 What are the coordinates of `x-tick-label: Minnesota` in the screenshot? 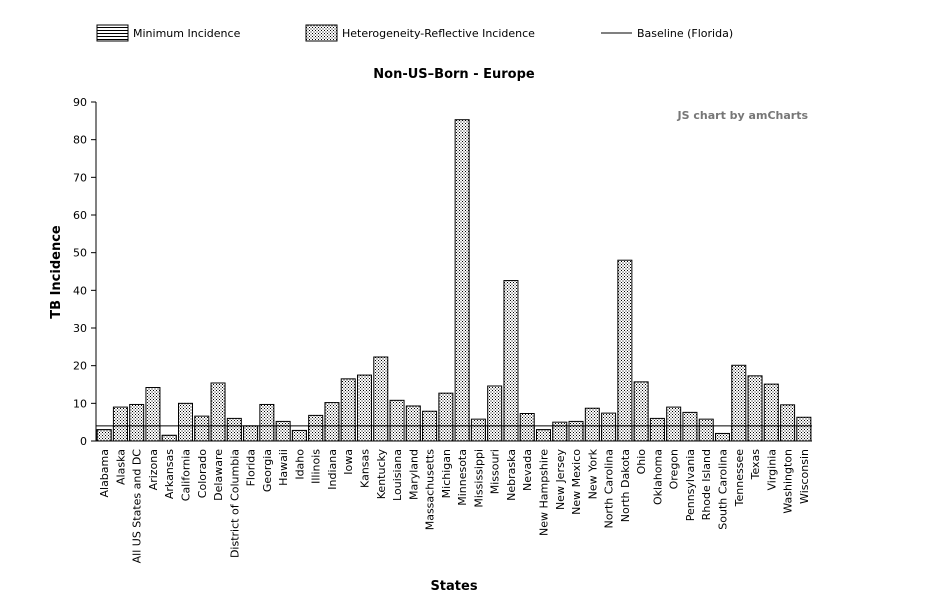 It's located at (462, 477).